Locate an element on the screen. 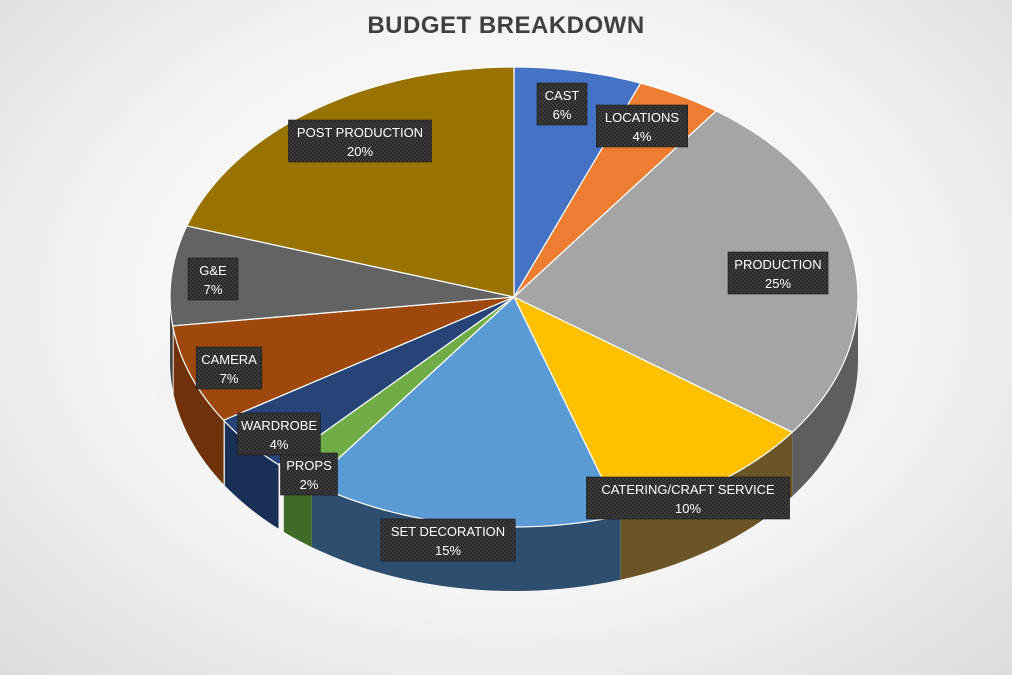 The image size is (1012, 675). slice-label: CATERING/CRAFT SERVICE is located at coordinates (688, 489).